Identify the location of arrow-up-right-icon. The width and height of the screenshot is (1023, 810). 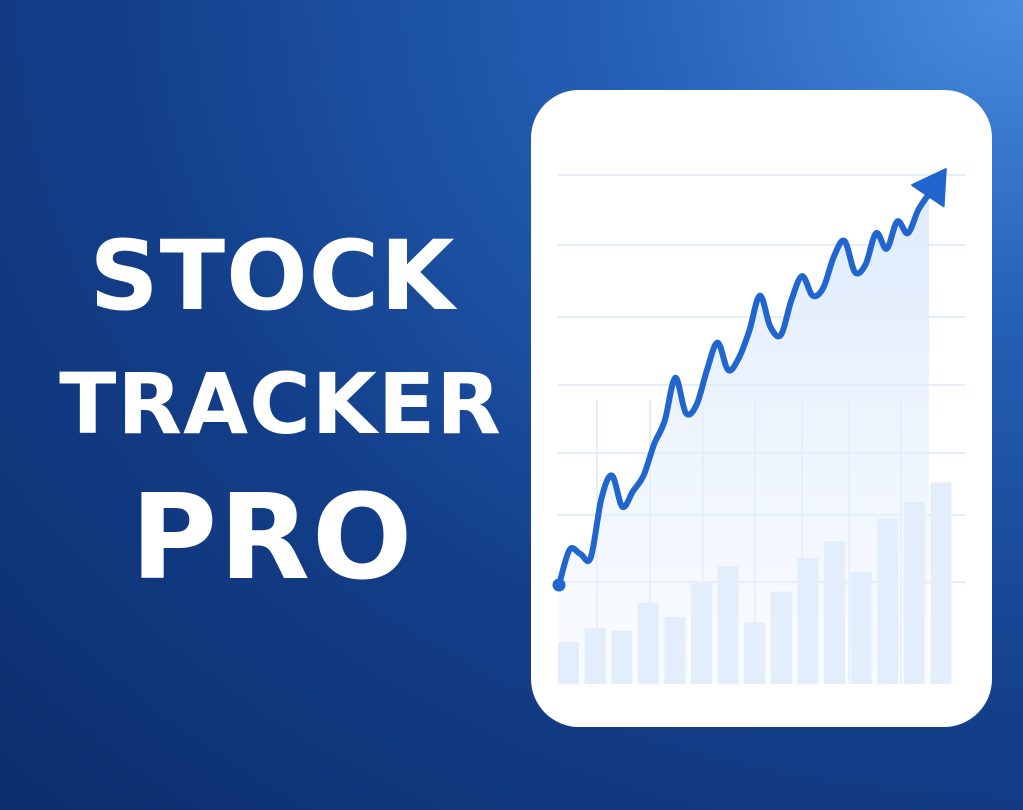
(929, 188).